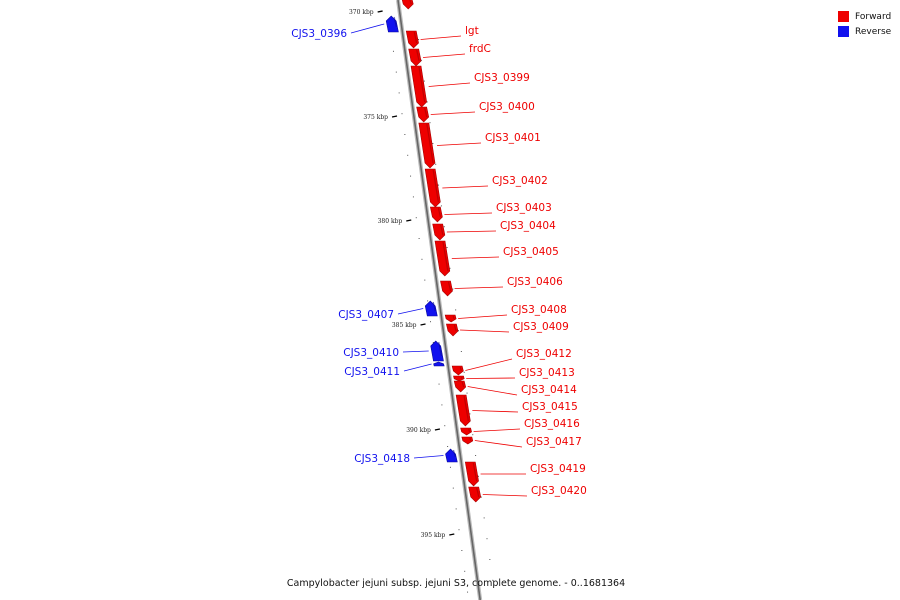 Image resolution: width=900 pixels, height=600 pixels. Describe the element at coordinates (439, 300) in the screenshot. I see `backbone-line` at that location.